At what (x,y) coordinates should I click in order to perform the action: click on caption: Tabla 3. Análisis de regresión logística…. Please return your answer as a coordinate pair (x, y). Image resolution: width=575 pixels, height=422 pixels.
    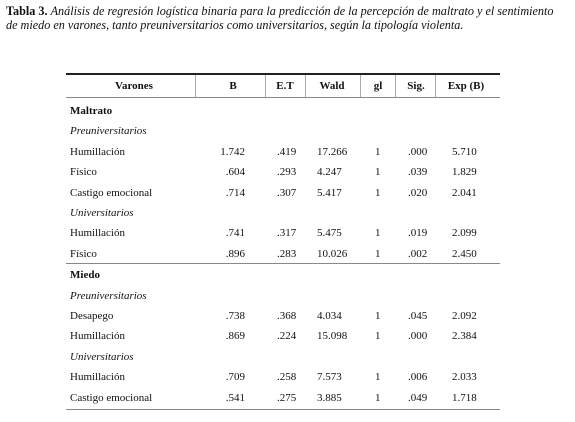
    Looking at the image, I should click on (287, 18).